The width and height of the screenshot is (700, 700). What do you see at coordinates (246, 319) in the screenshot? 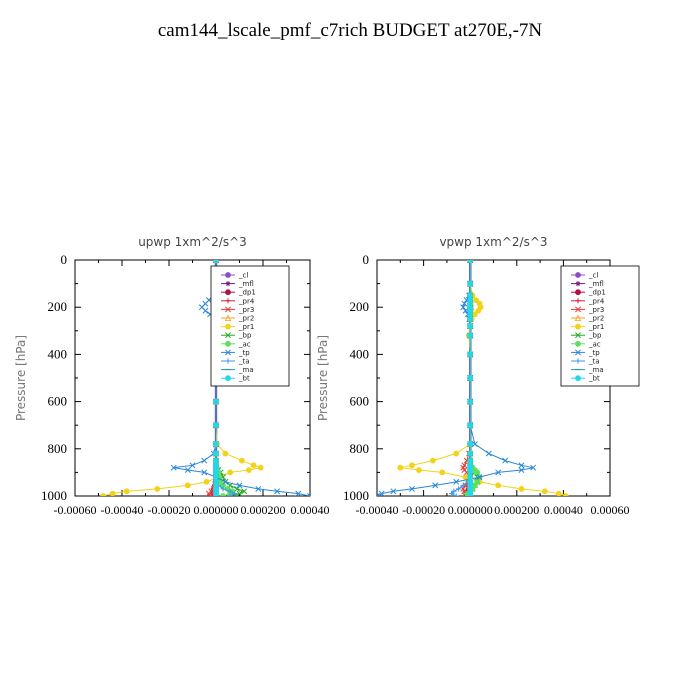
I see `legend-label: _pr2` at bounding box center [246, 319].